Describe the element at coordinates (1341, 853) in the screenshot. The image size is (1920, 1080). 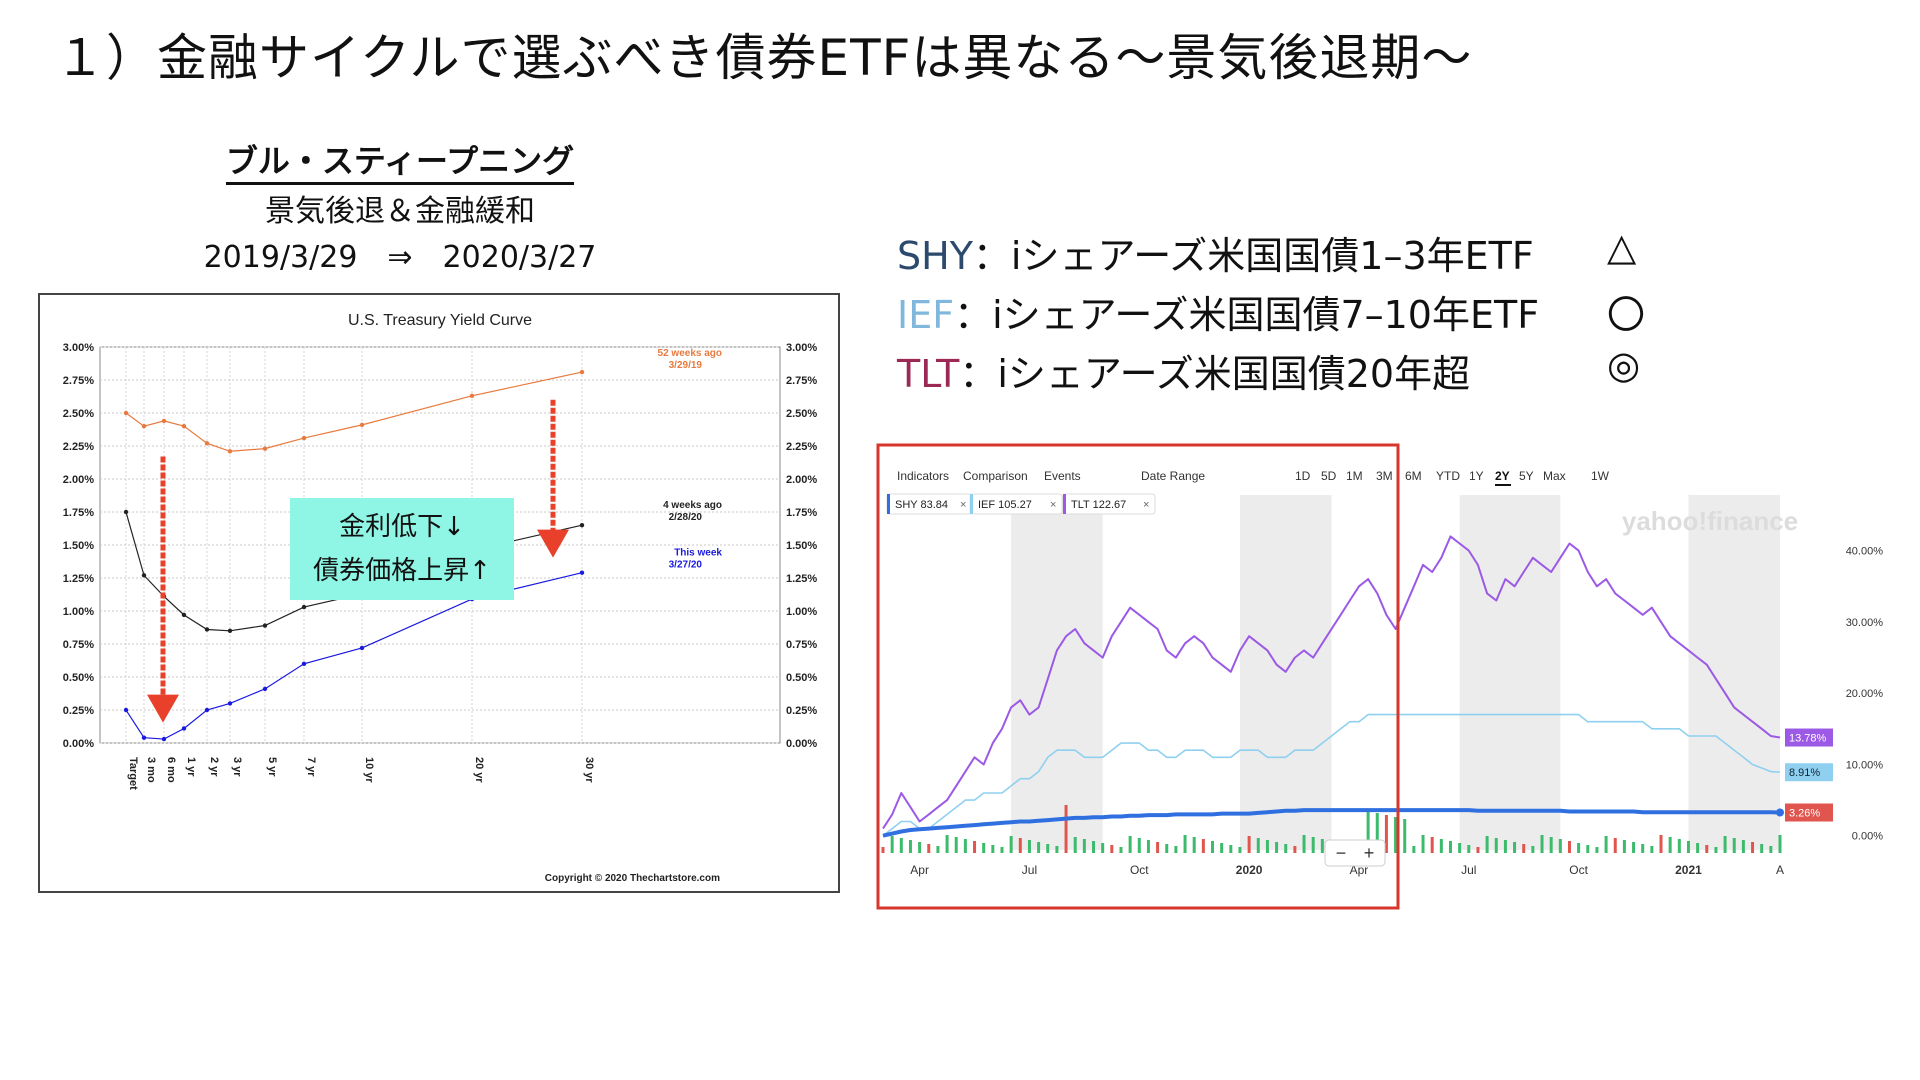
I see `zoom-out-button: −` at that location.